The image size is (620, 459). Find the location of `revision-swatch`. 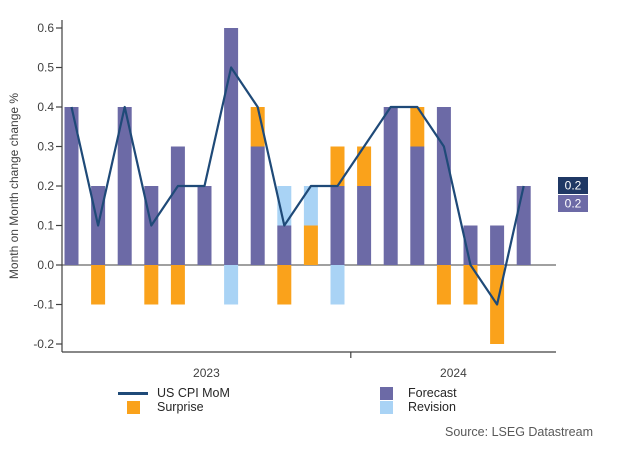

revision-swatch is located at coordinates (386, 407).